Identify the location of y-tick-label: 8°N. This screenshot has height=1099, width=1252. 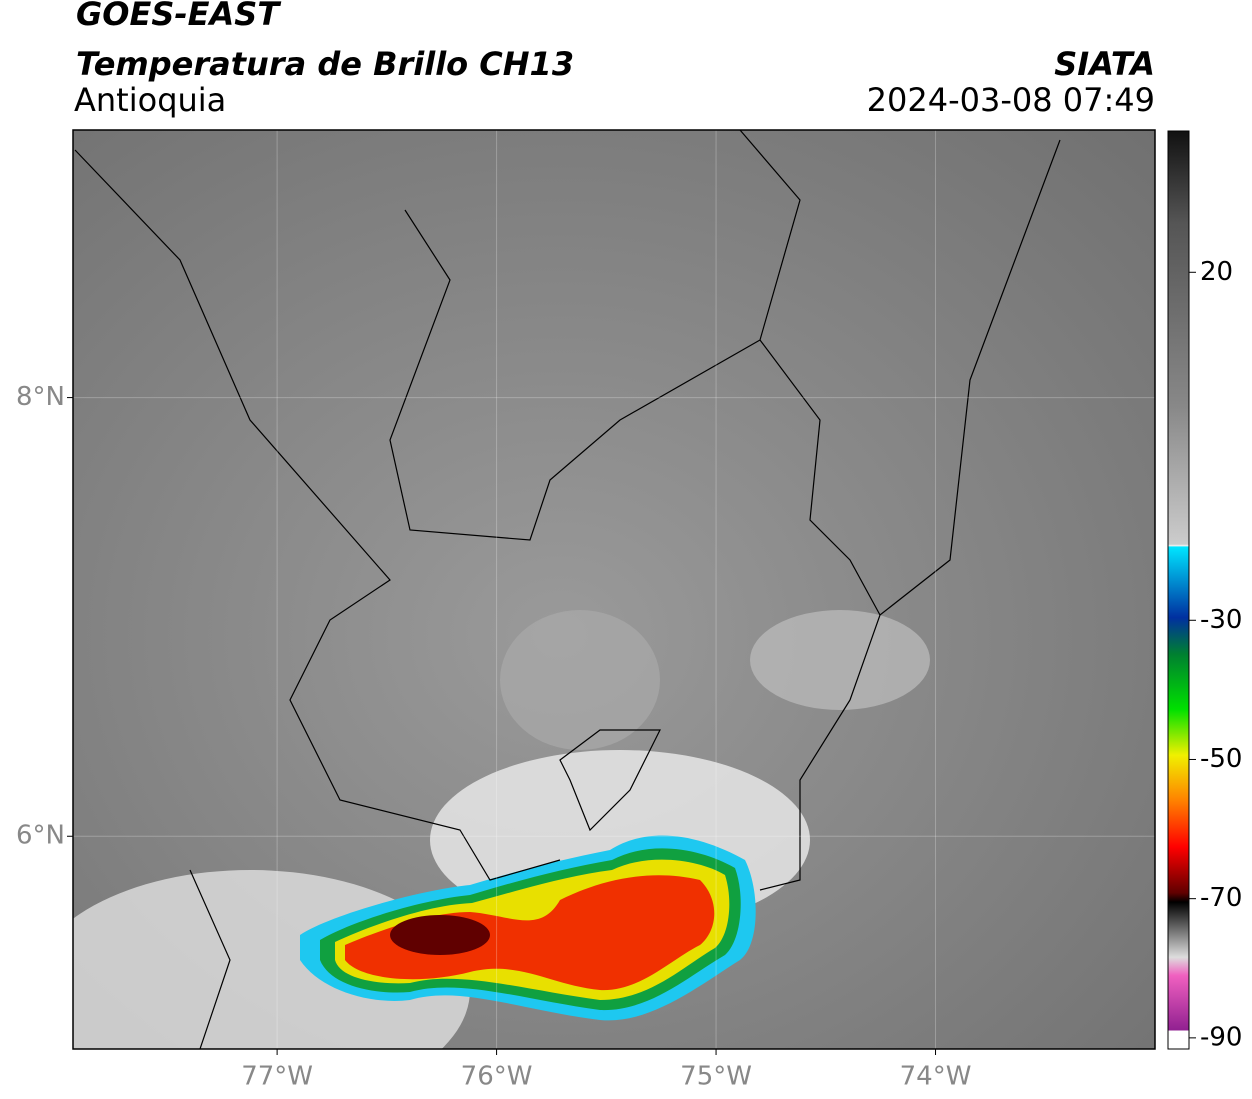
(40, 397).